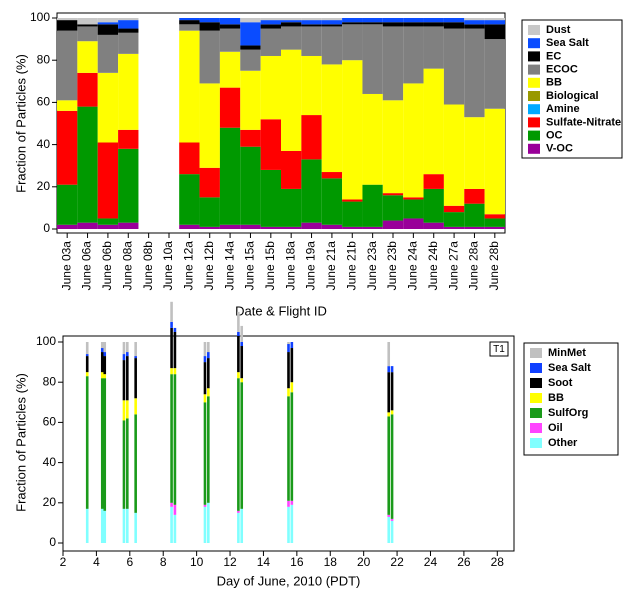 The image size is (628, 589). Describe the element at coordinates (44, 186) in the screenshot. I see `y-tick-label: 20` at that location.